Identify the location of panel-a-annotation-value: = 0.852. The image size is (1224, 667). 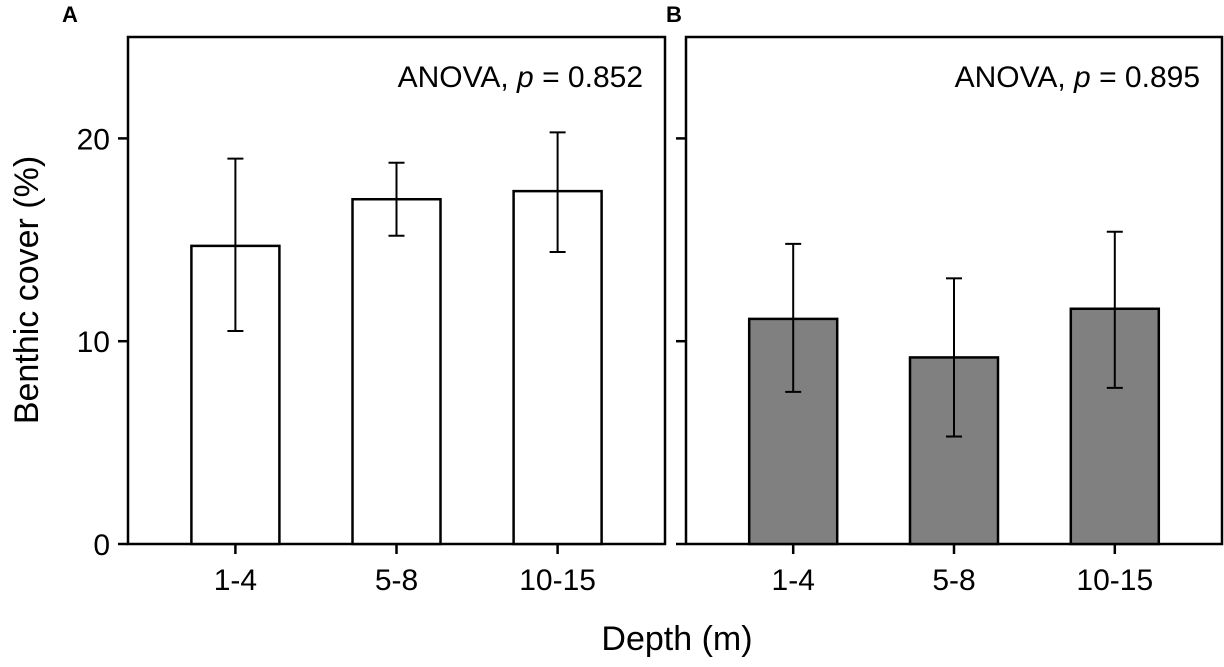
(588, 77).